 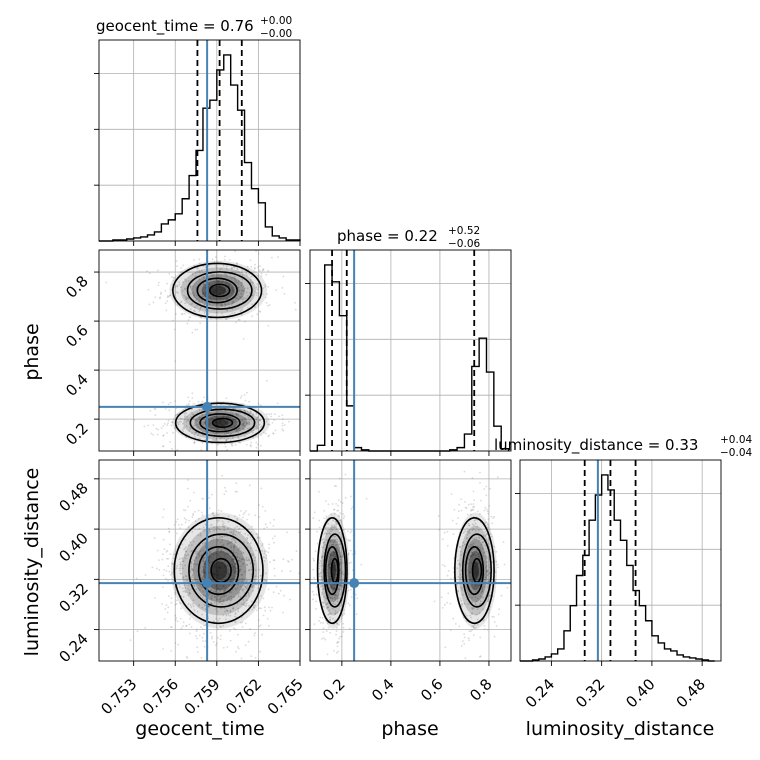 I want to click on panel-geocent-time-vs-phase-yticklabel-0: 0.2, so click(x=77, y=434).